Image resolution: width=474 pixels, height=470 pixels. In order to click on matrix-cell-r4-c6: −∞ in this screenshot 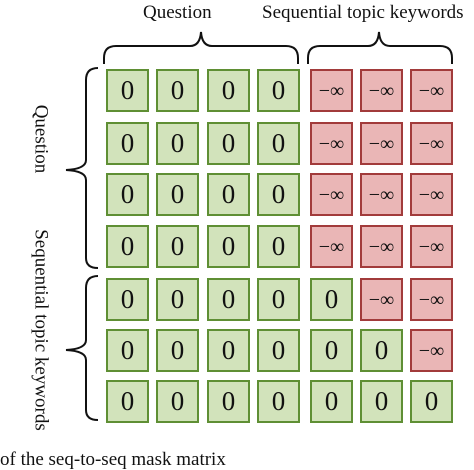, I will do `click(431, 299)`.